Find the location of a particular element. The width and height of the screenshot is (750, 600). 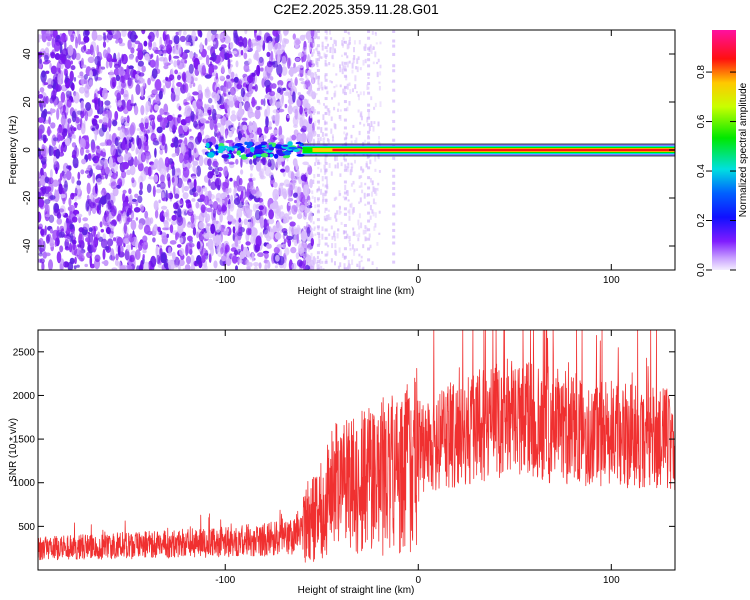

colorbar-ticks: 0.0 0.2 0.4 0.6 0.8 is located at coordinates (716, 171).